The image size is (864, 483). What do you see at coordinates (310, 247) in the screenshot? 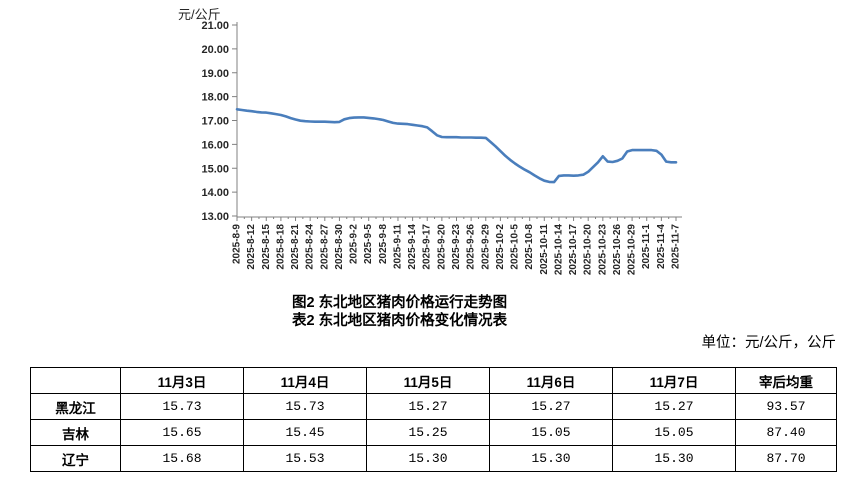
I see `x-axis-label: 2025-8-24` at bounding box center [310, 247].